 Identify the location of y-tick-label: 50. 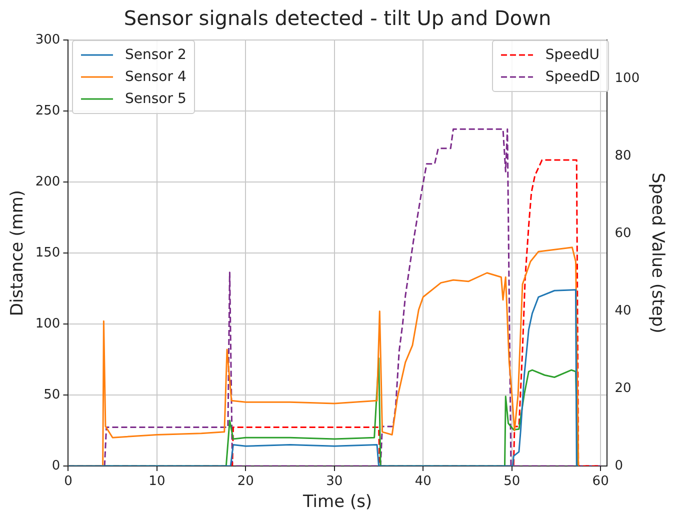
(52, 394).